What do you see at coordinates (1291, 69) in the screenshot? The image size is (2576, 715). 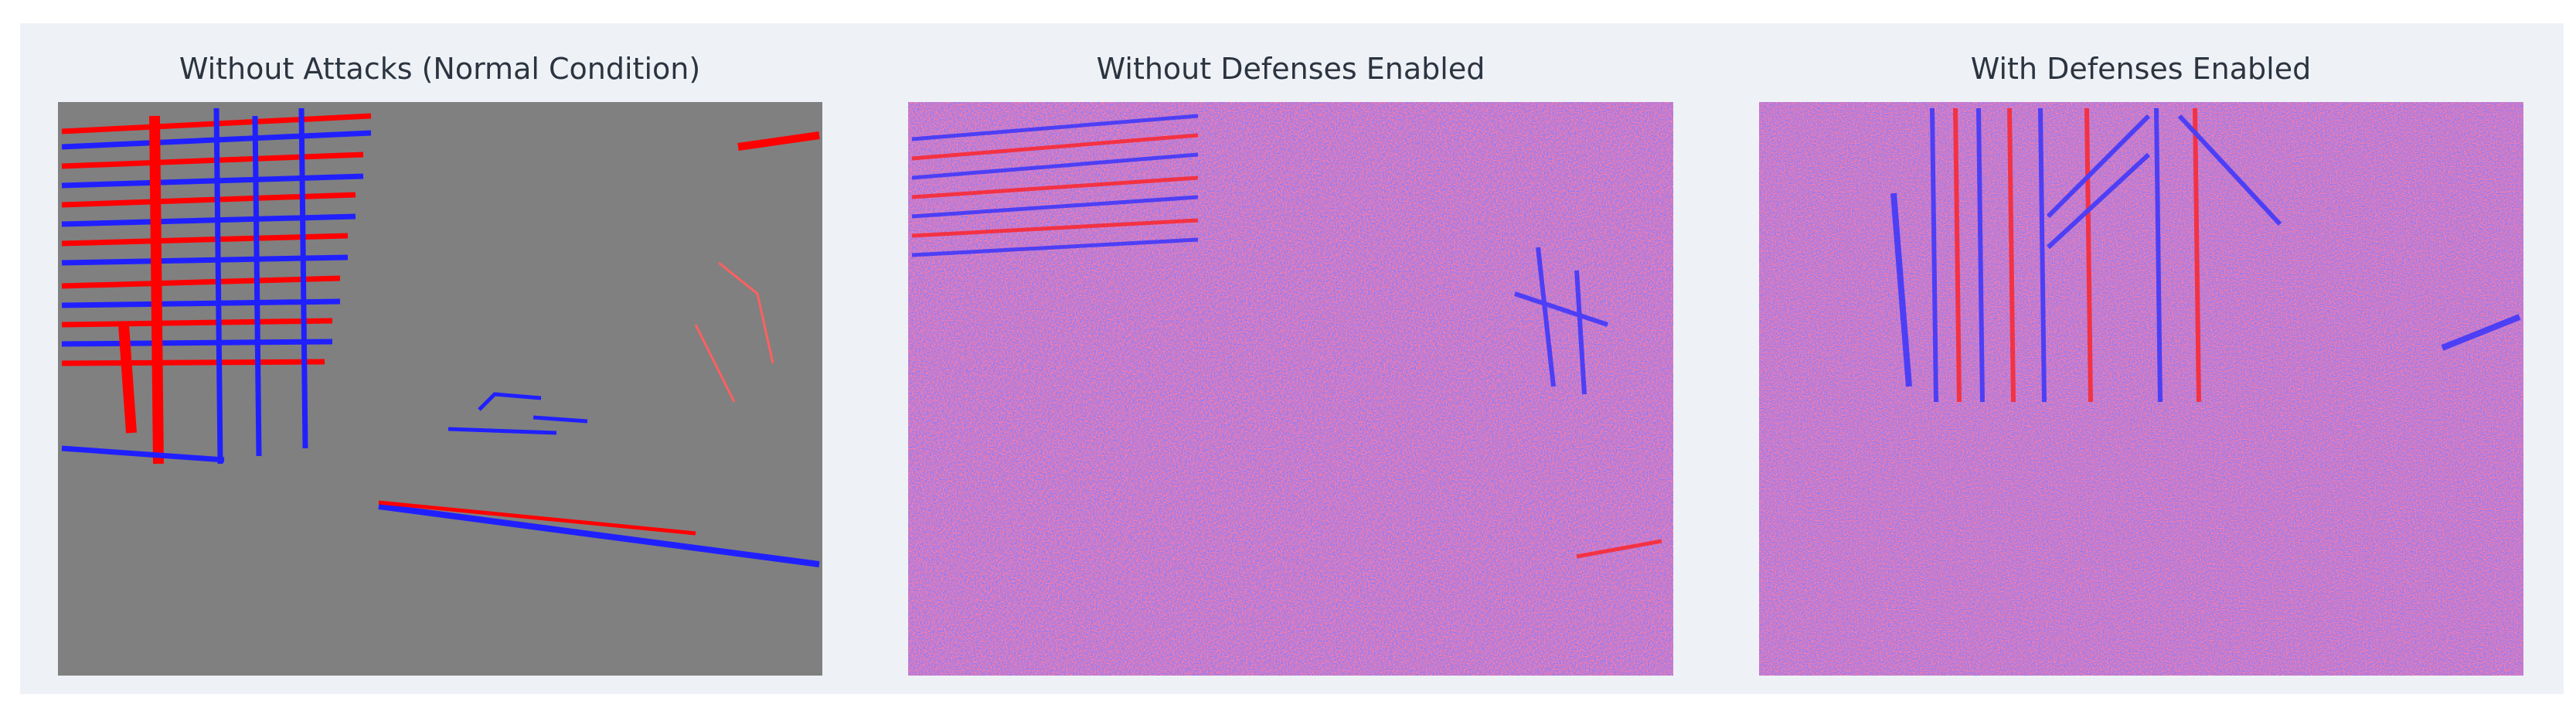 I see `panel-title: Without Defenses Enabled` at bounding box center [1291, 69].